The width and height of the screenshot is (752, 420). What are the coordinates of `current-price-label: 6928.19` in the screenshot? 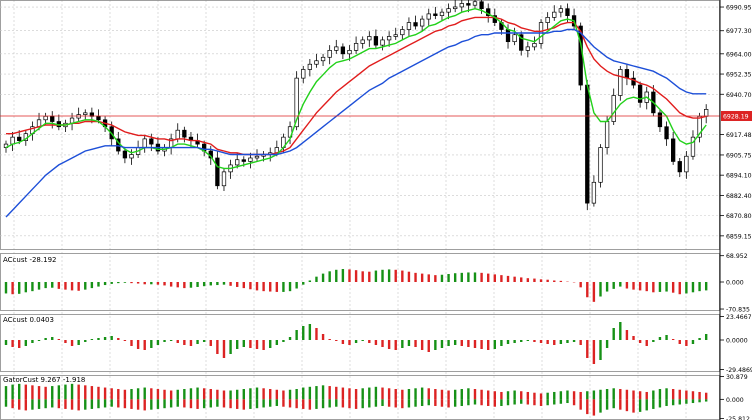 It's located at (736, 116).